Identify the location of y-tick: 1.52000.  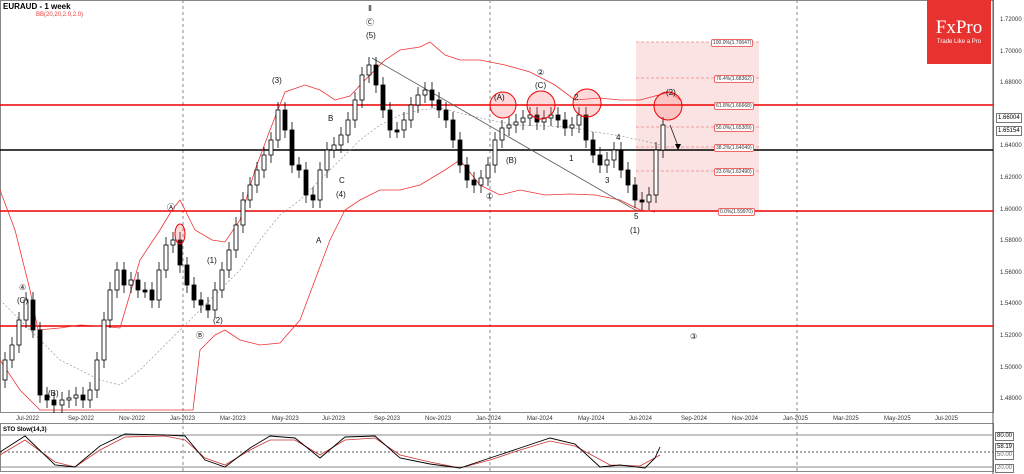
(1011, 336).